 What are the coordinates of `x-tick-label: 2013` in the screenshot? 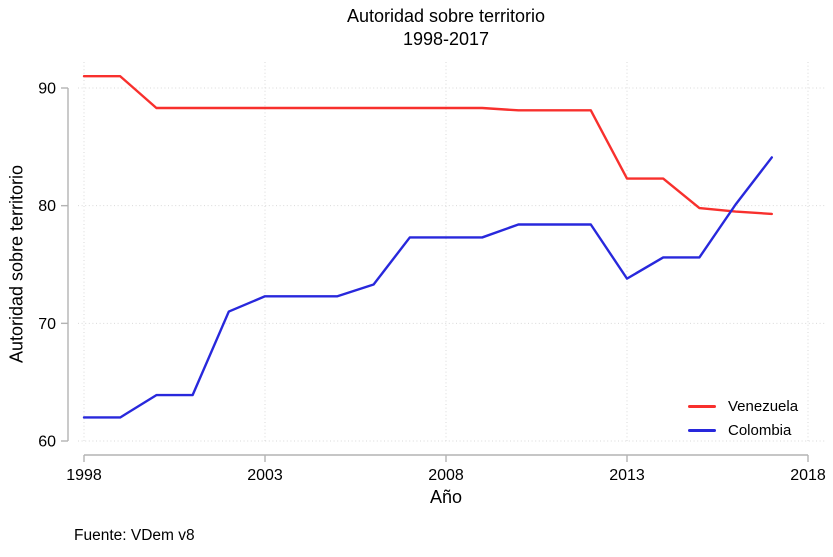 It's located at (627, 475).